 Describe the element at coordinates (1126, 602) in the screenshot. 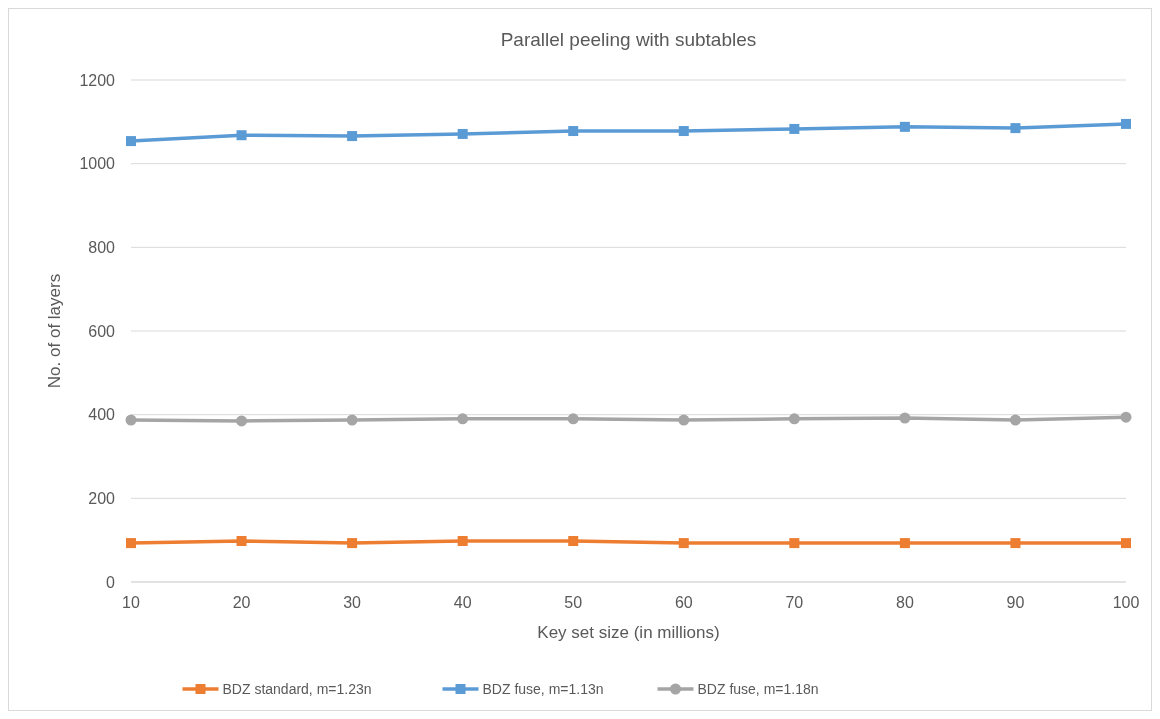

I see `x-tick-label: 100` at that location.